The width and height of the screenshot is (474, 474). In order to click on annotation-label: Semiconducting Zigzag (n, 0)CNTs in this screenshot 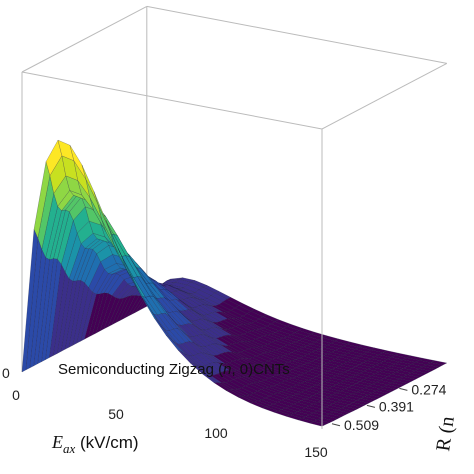, I will do `click(174, 369)`.